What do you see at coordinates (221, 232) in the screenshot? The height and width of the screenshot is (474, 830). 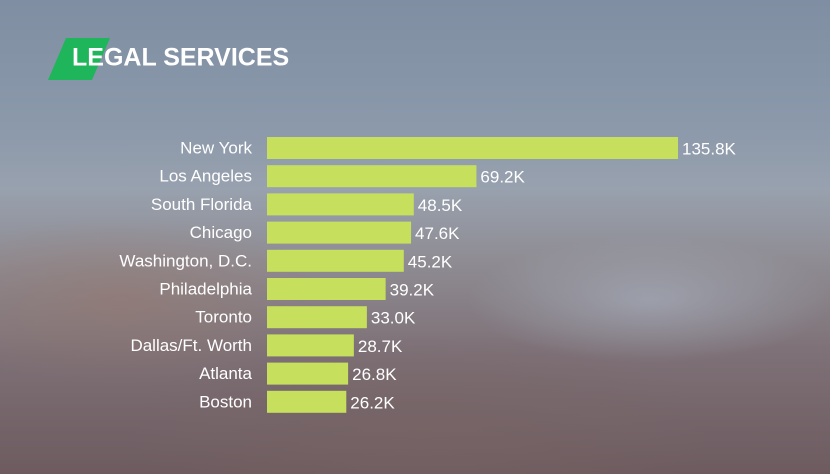 I see `category-label: Chicago` at bounding box center [221, 232].